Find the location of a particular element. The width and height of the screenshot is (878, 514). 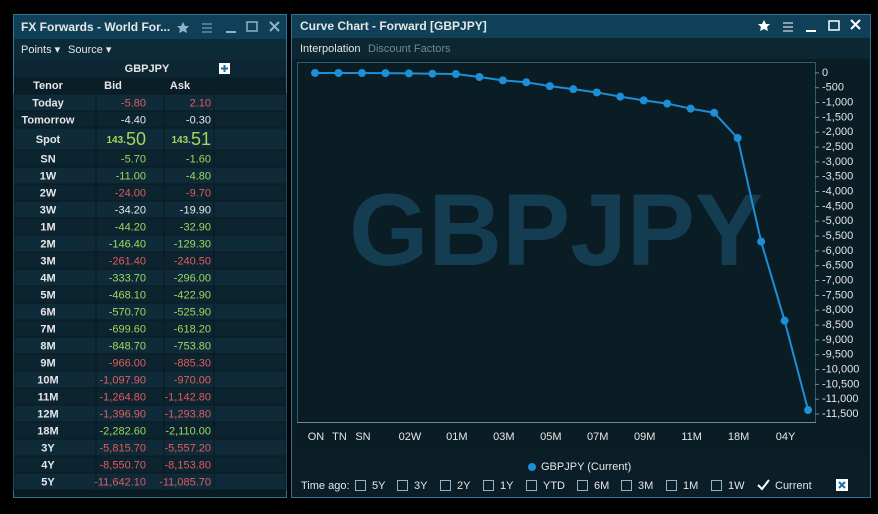

tab-bar is located at coordinates (581, 48).